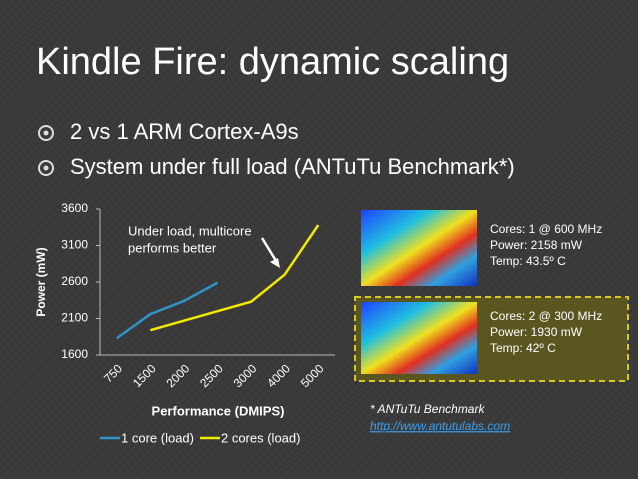  What do you see at coordinates (74, 208) in the screenshot?
I see `y-tick-label: 3600` at bounding box center [74, 208].